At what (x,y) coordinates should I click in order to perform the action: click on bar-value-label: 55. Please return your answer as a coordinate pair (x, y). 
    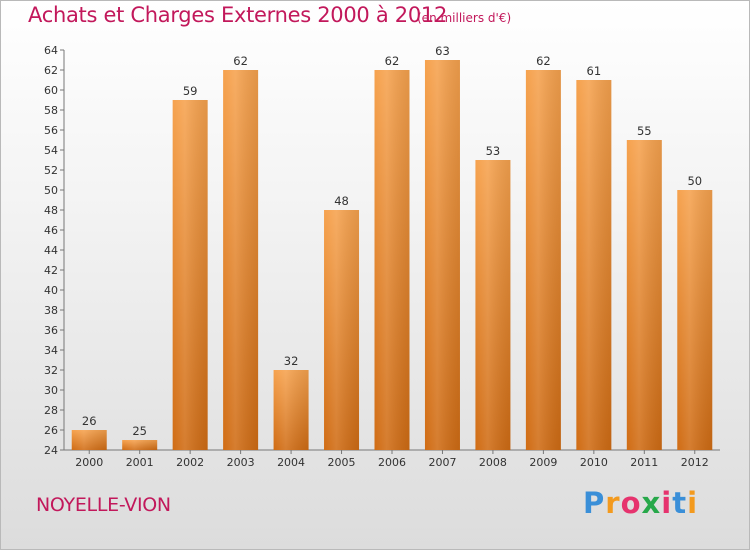
    Looking at the image, I should click on (644, 131).